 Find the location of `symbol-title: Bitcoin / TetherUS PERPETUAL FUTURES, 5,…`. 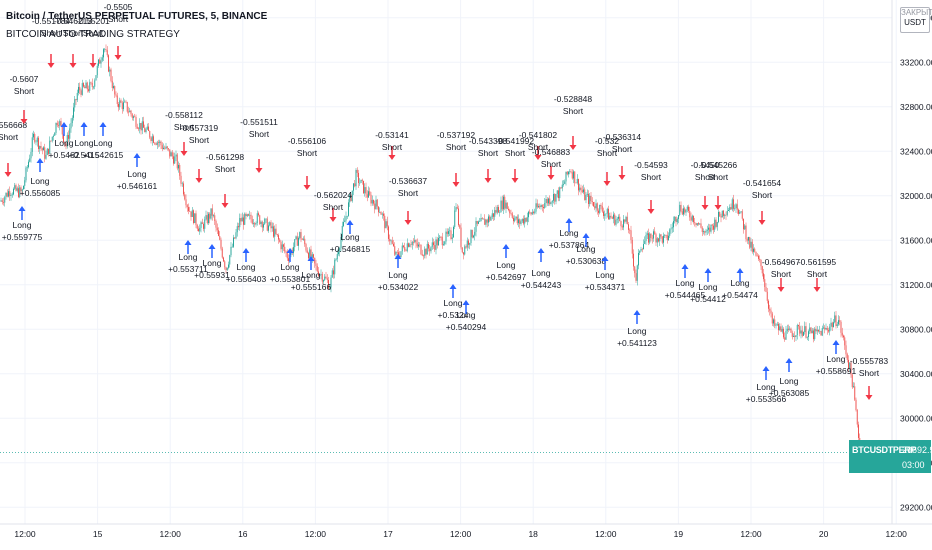

symbol-title: Bitcoin / TetherUS PERPETUAL FUTURES, 5,… is located at coordinates (137, 16).